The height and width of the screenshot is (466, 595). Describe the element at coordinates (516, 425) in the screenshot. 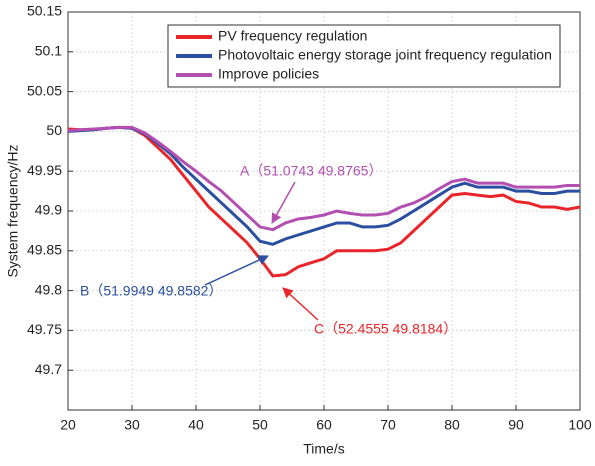

I see `x-tick-label: 90` at that location.